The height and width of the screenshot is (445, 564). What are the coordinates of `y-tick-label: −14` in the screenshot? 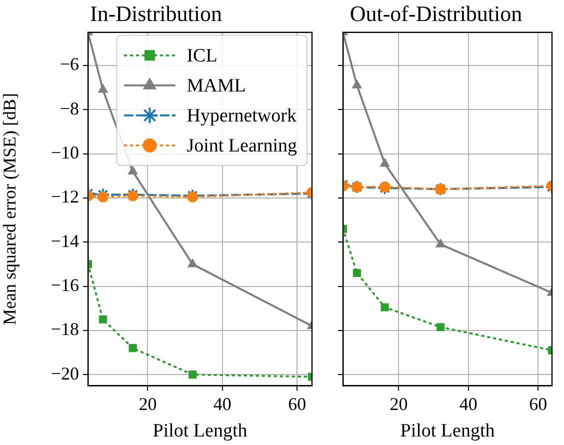 It's located at (64, 240).